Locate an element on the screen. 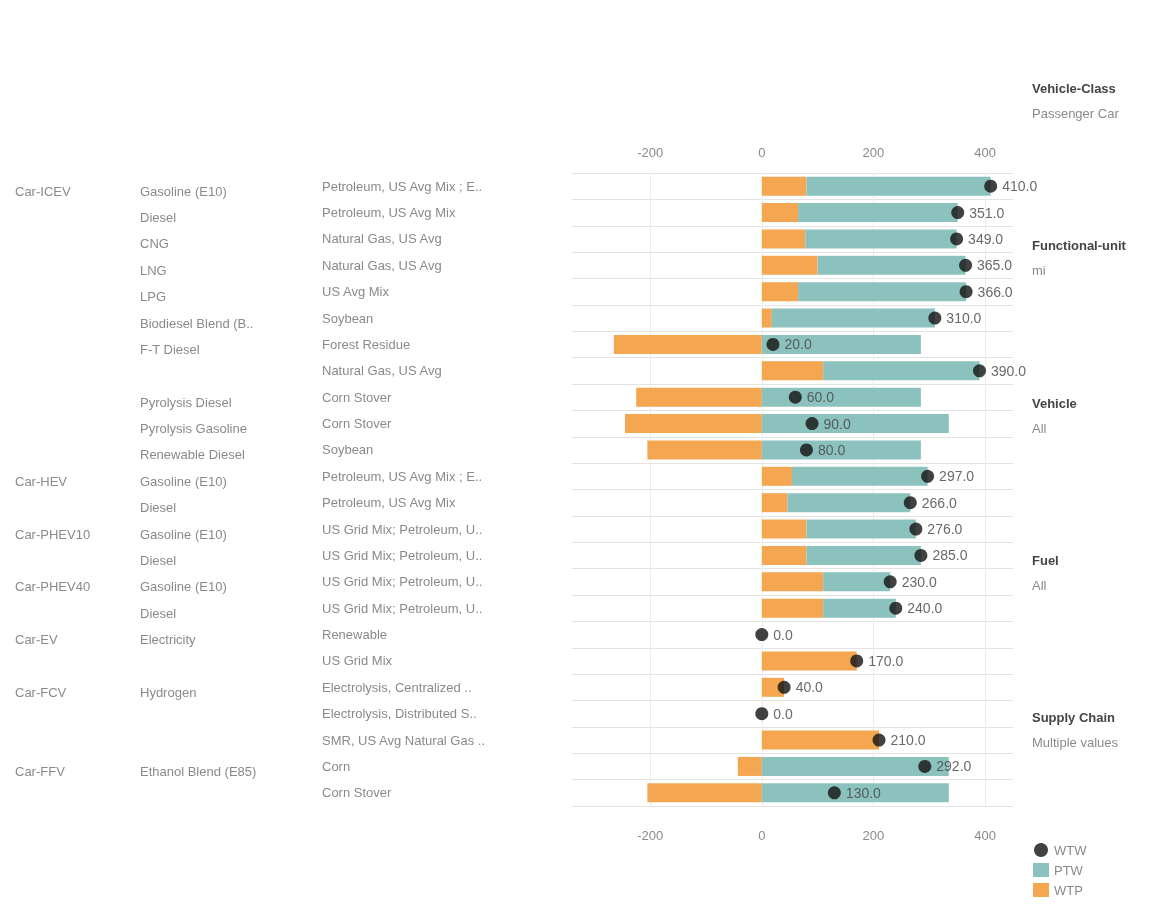 This screenshot has width=1176, height=919. text: Multiple values is located at coordinates (1075, 742).